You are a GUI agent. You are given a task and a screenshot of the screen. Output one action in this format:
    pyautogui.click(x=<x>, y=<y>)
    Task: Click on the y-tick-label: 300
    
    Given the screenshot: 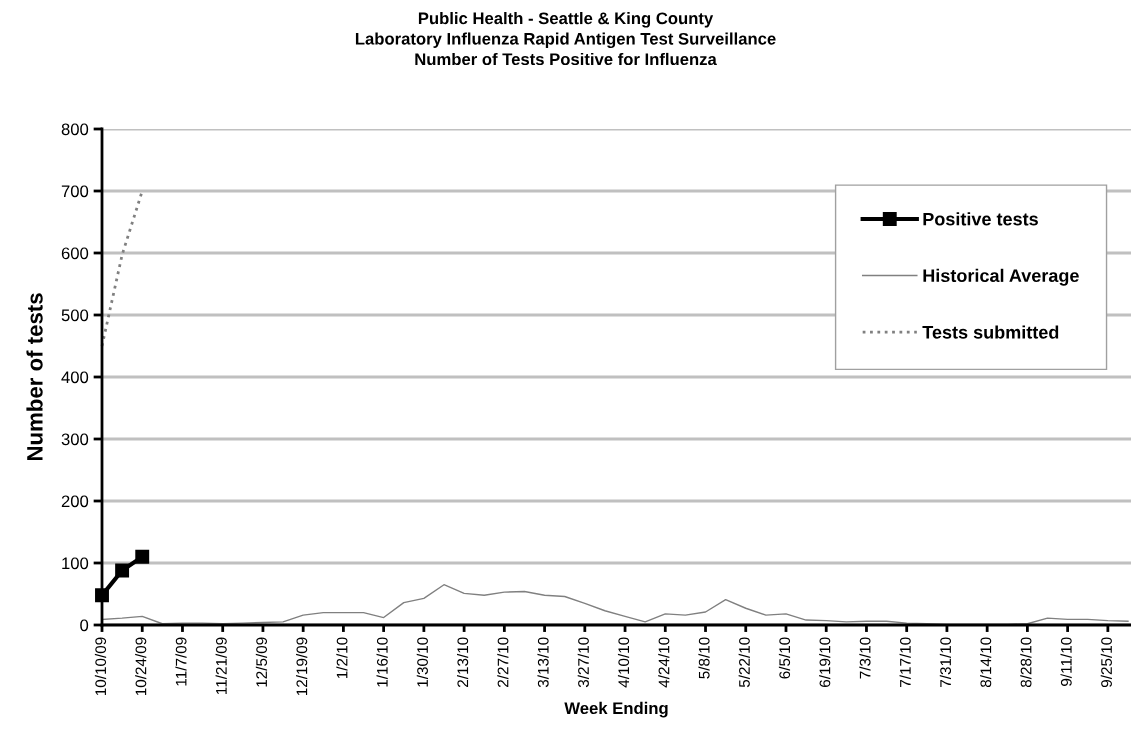 What is the action you would take?
    pyautogui.click(x=75, y=439)
    